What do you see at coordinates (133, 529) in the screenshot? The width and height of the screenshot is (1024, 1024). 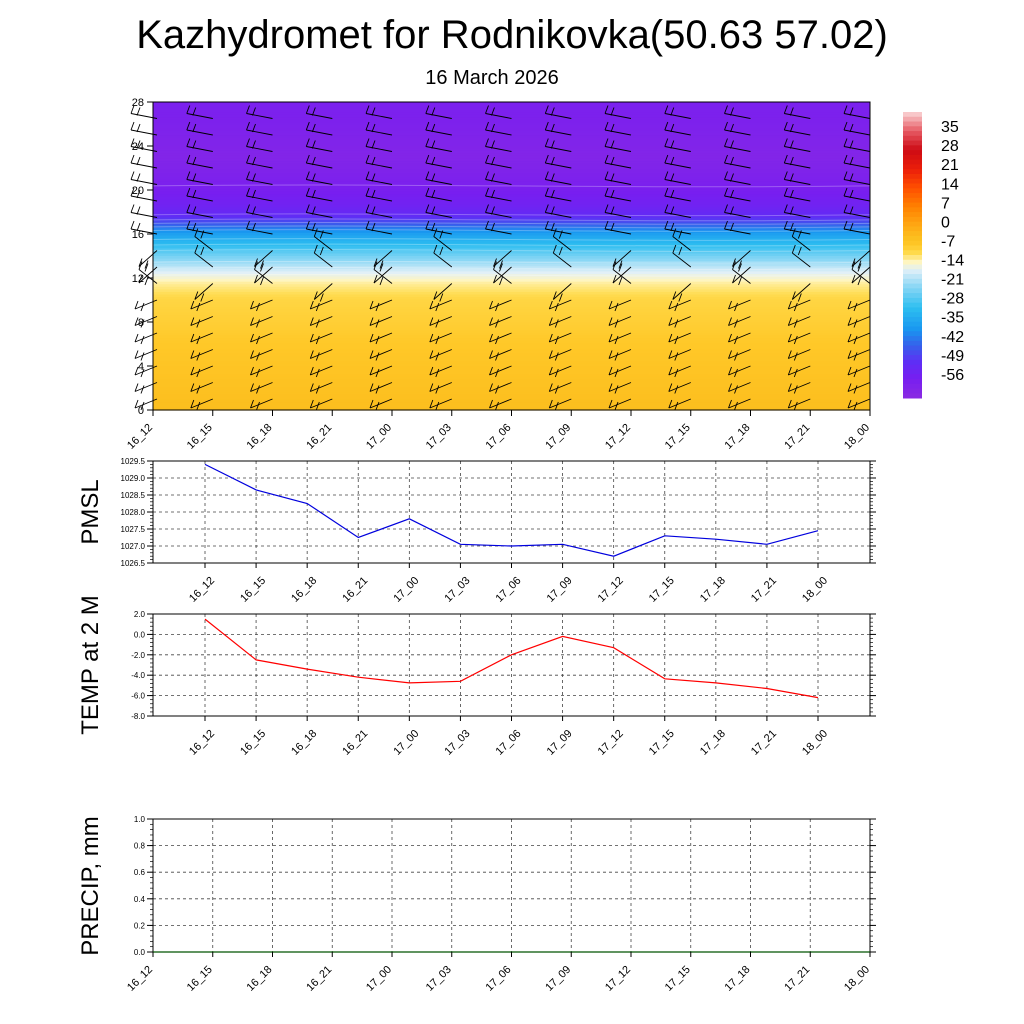 I see `y-tick-label: 1027.5` at bounding box center [133, 529].